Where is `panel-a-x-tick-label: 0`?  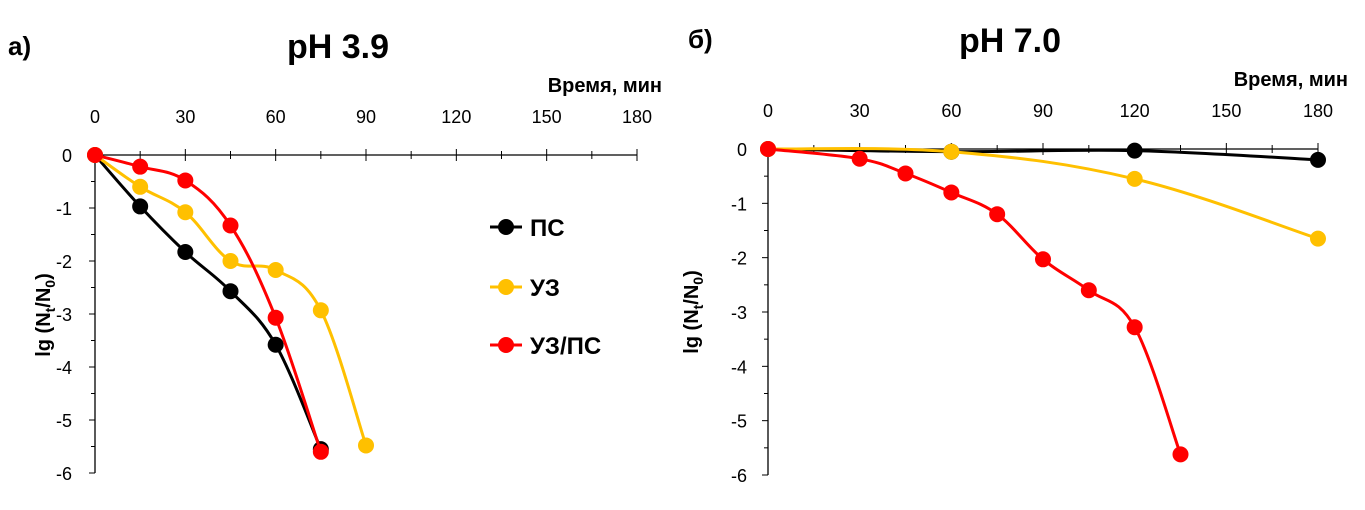
panel-a-x-tick-label: 0 is located at coordinates (95, 117).